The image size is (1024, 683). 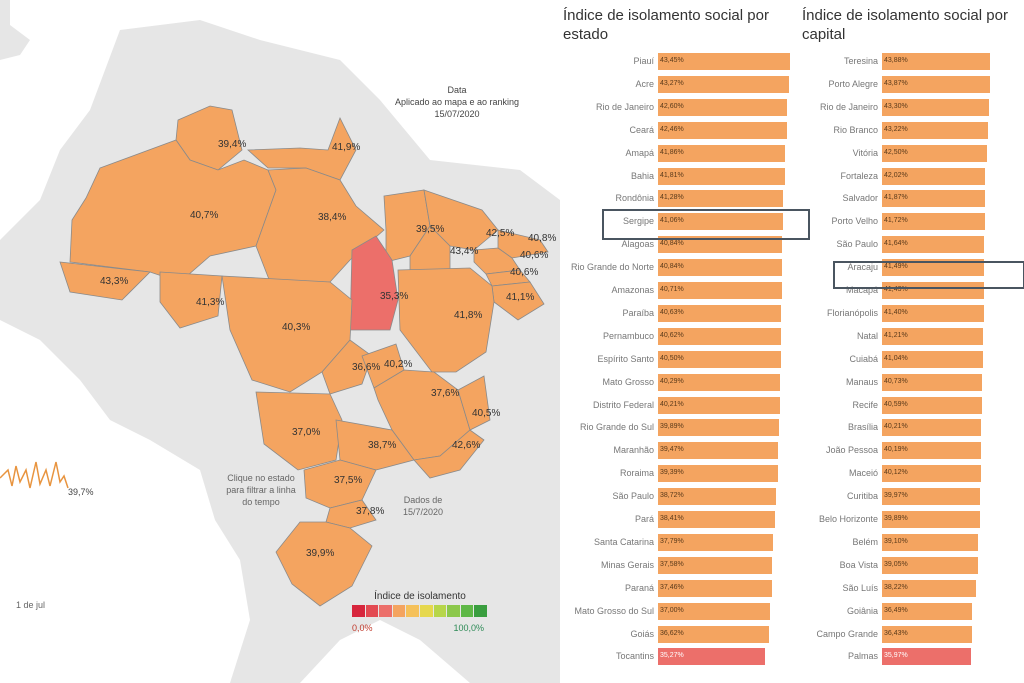 I want to click on state-ranking-row: Pará 38,41%, so click(x=712, y=520).